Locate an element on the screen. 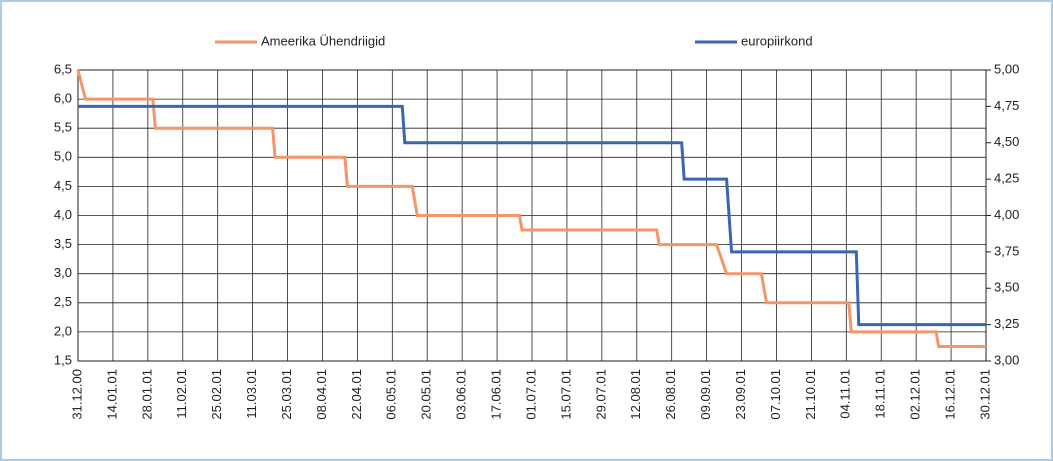 The height and width of the screenshot is (461, 1053). x-tick-label: 17.06.01 is located at coordinates (496, 394).